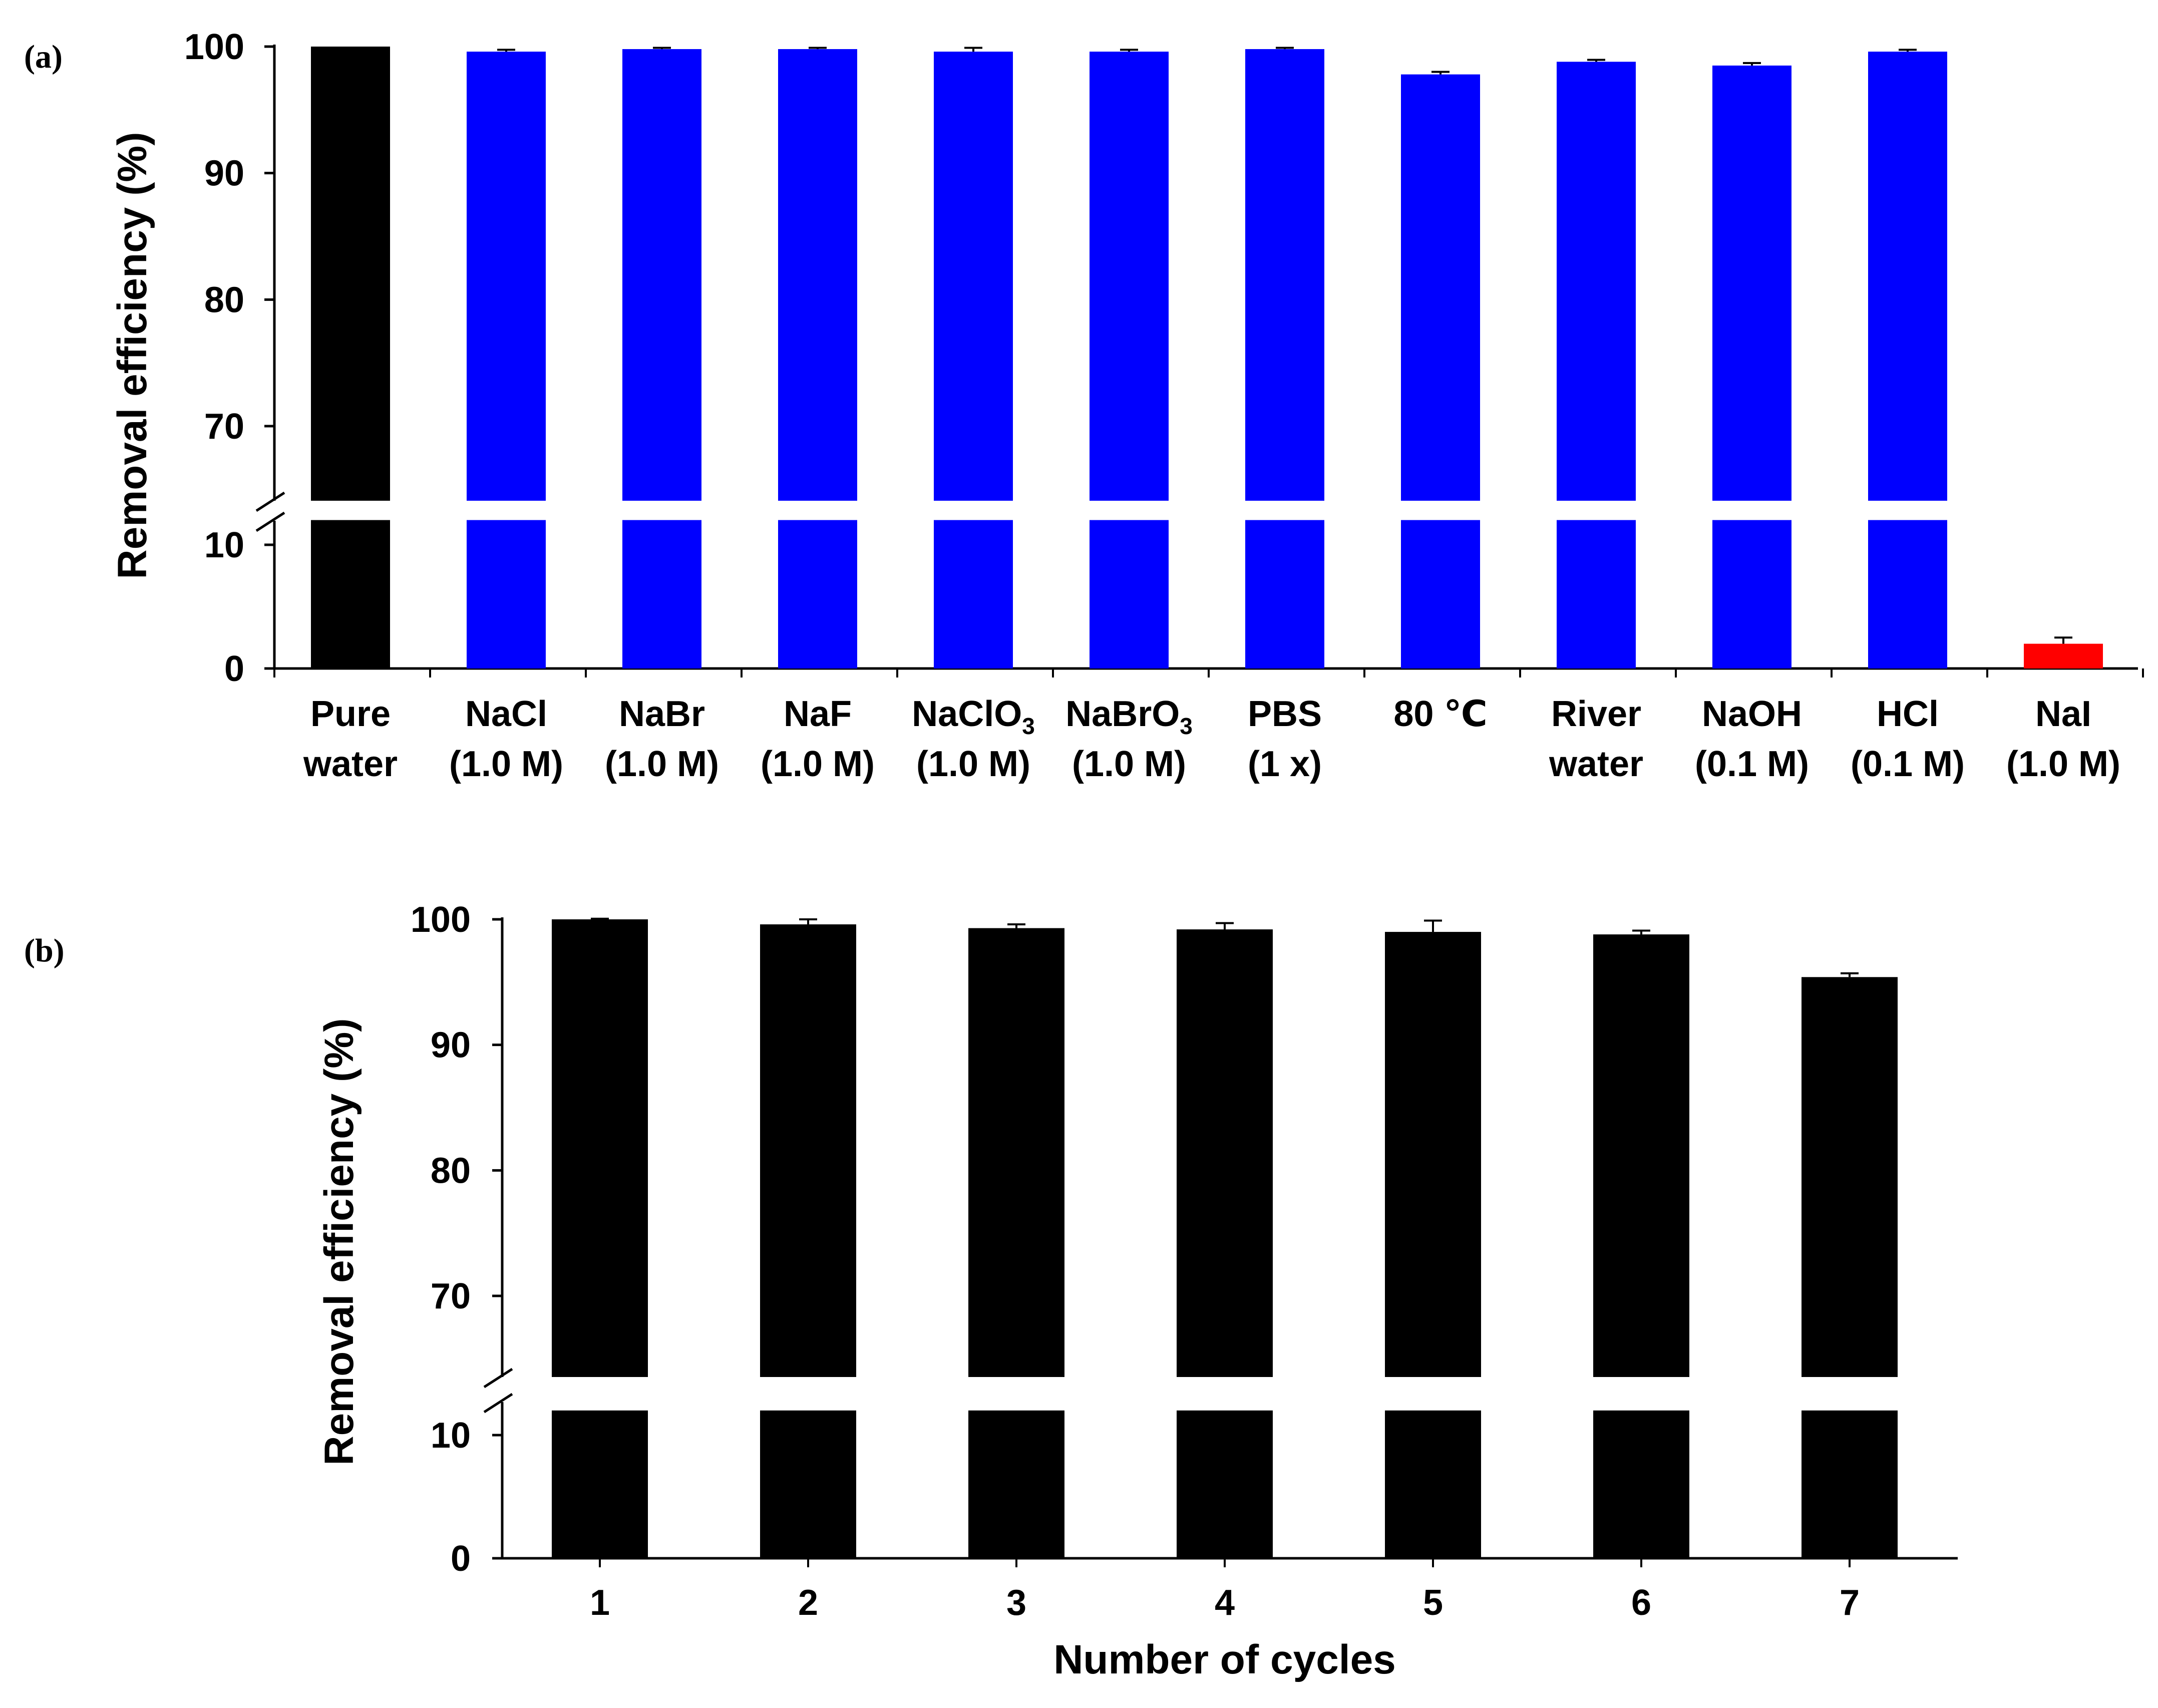  I want to click on x-tick-label: (1 x), so click(1285, 764).